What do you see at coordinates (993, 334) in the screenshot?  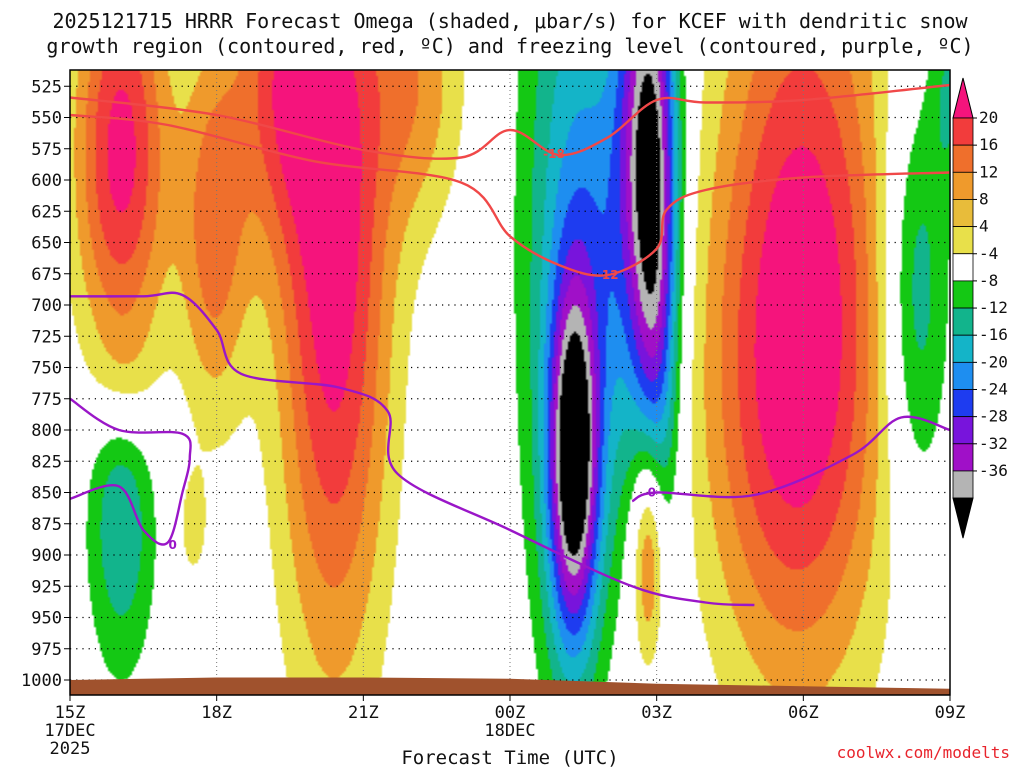 I see `colorbar-label-8: -16` at bounding box center [993, 334].